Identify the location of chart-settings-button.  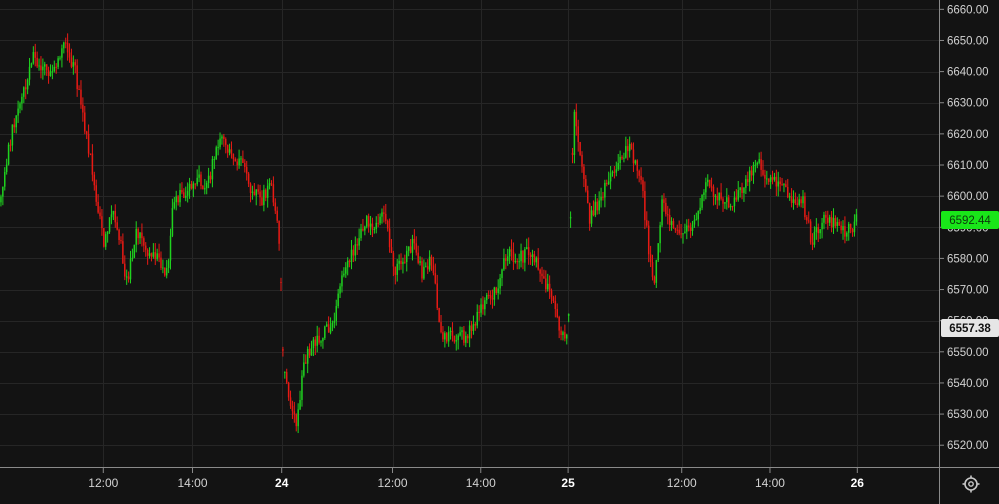
(970, 486).